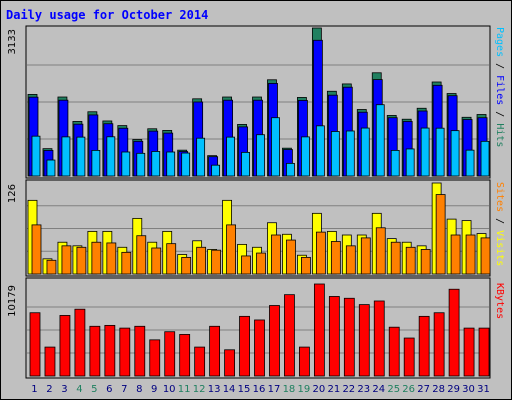  I want to click on day-label: 18, so click(289, 389).